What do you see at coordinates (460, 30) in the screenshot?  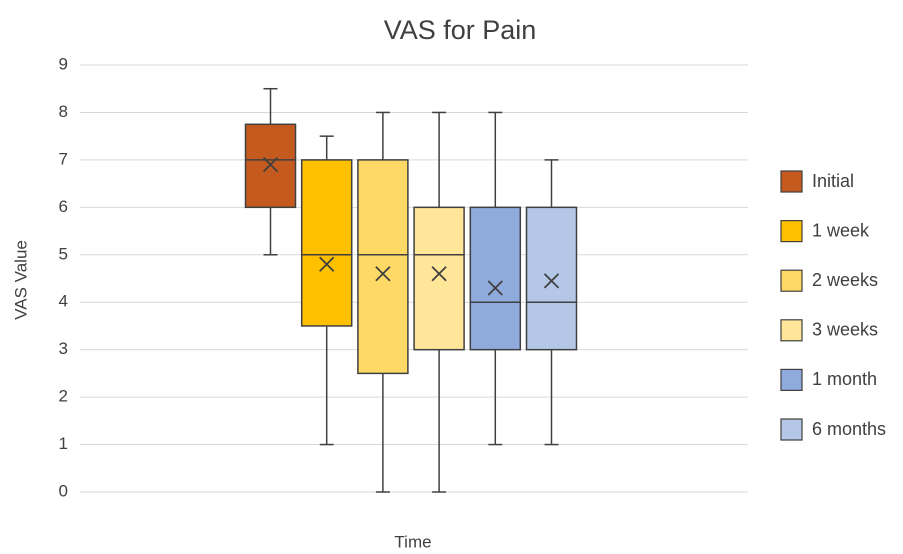 I see `chart-title: VAS for Pain` at bounding box center [460, 30].